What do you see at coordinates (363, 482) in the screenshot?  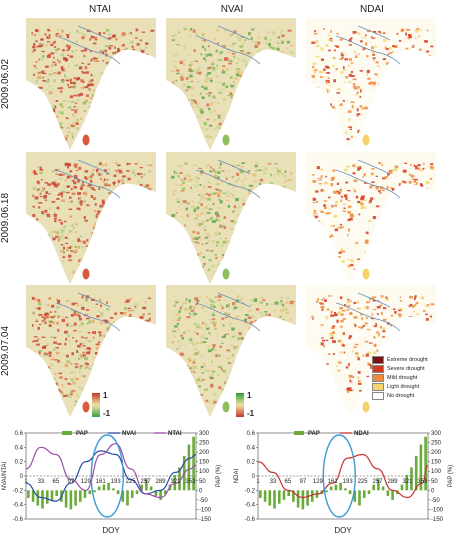 I see `x-tick-label: 225` at bounding box center [363, 482].